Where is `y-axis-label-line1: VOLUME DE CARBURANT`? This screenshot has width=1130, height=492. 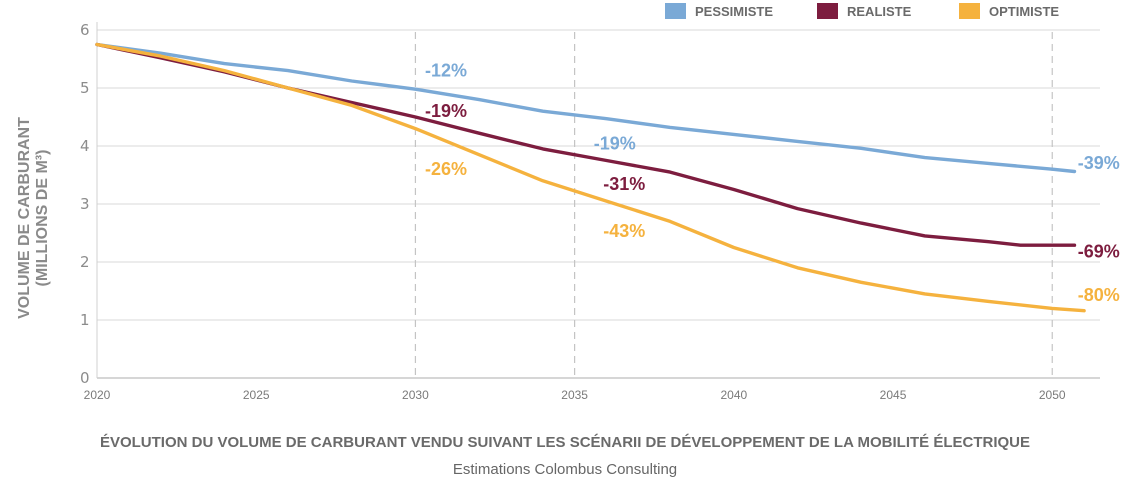
y-axis-label-line1: VOLUME DE CARBURANT is located at coordinates (24, 218).